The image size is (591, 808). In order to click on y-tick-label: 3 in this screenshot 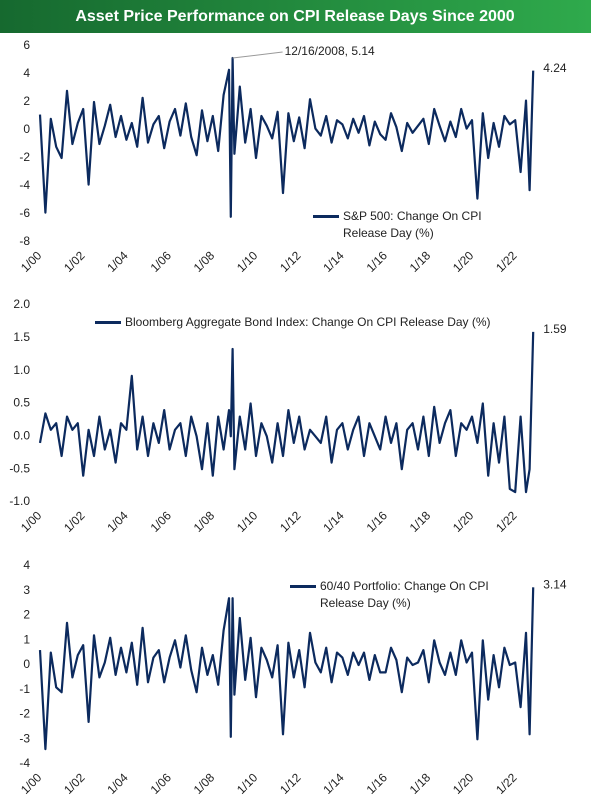, I will do `click(26, 590)`.